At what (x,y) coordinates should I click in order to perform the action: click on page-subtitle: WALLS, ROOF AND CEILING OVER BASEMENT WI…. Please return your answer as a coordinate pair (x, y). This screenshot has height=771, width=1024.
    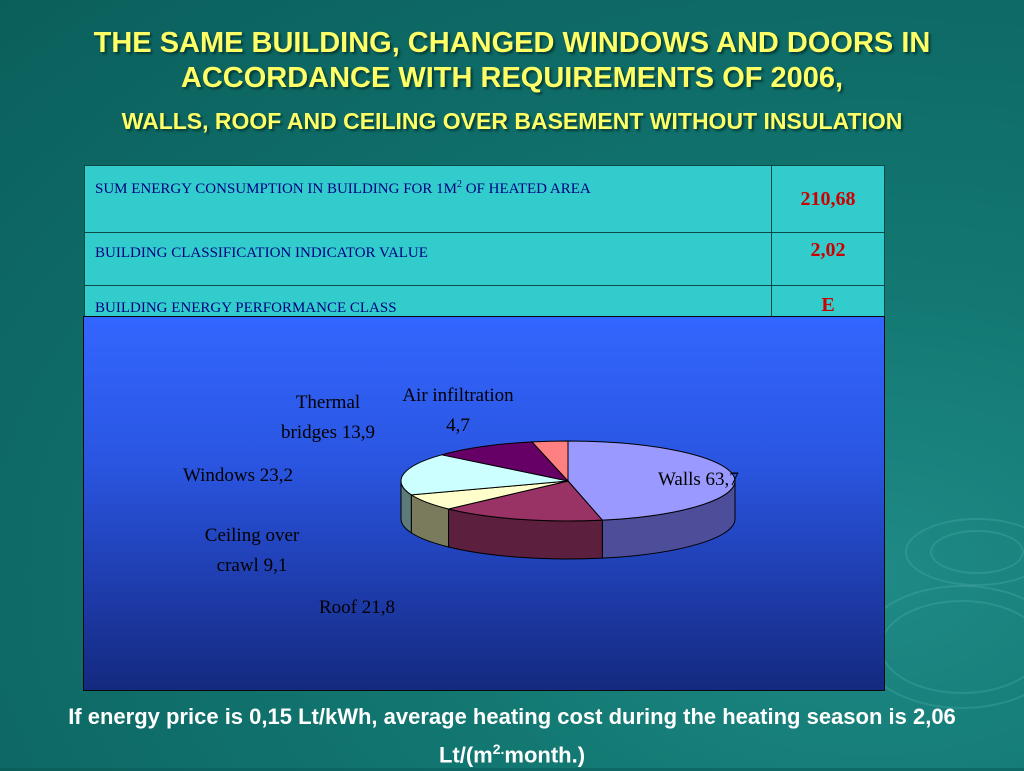
    Looking at the image, I should click on (512, 121).